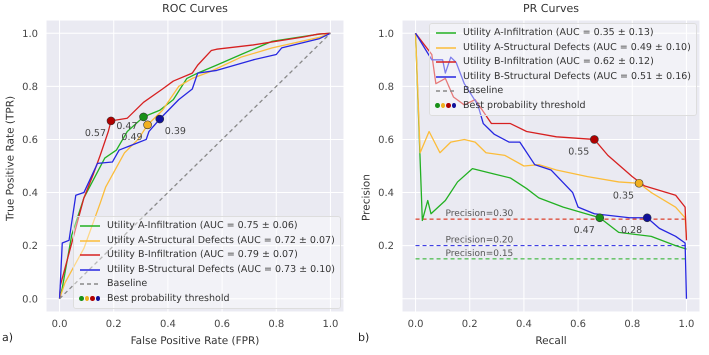 Image resolution: width=709 pixels, height=355 pixels. What do you see at coordinates (8, 337) in the screenshot?
I see `text: a)` at bounding box center [8, 337].